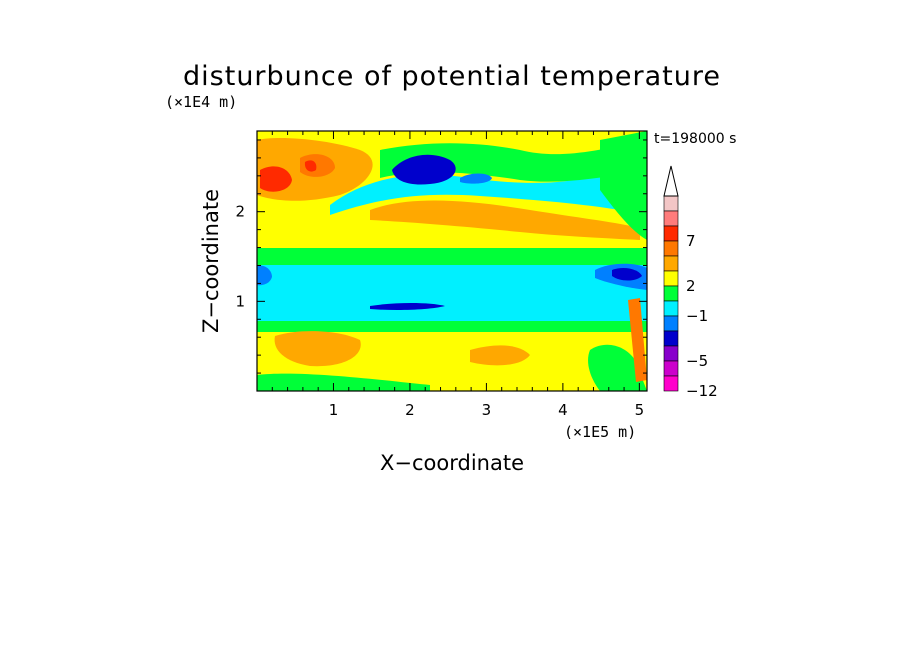 This screenshot has width=904, height=654. What do you see at coordinates (671, 181) in the screenshot?
I see `colorbar-extend-triangle` at bounding box center [671, 181].